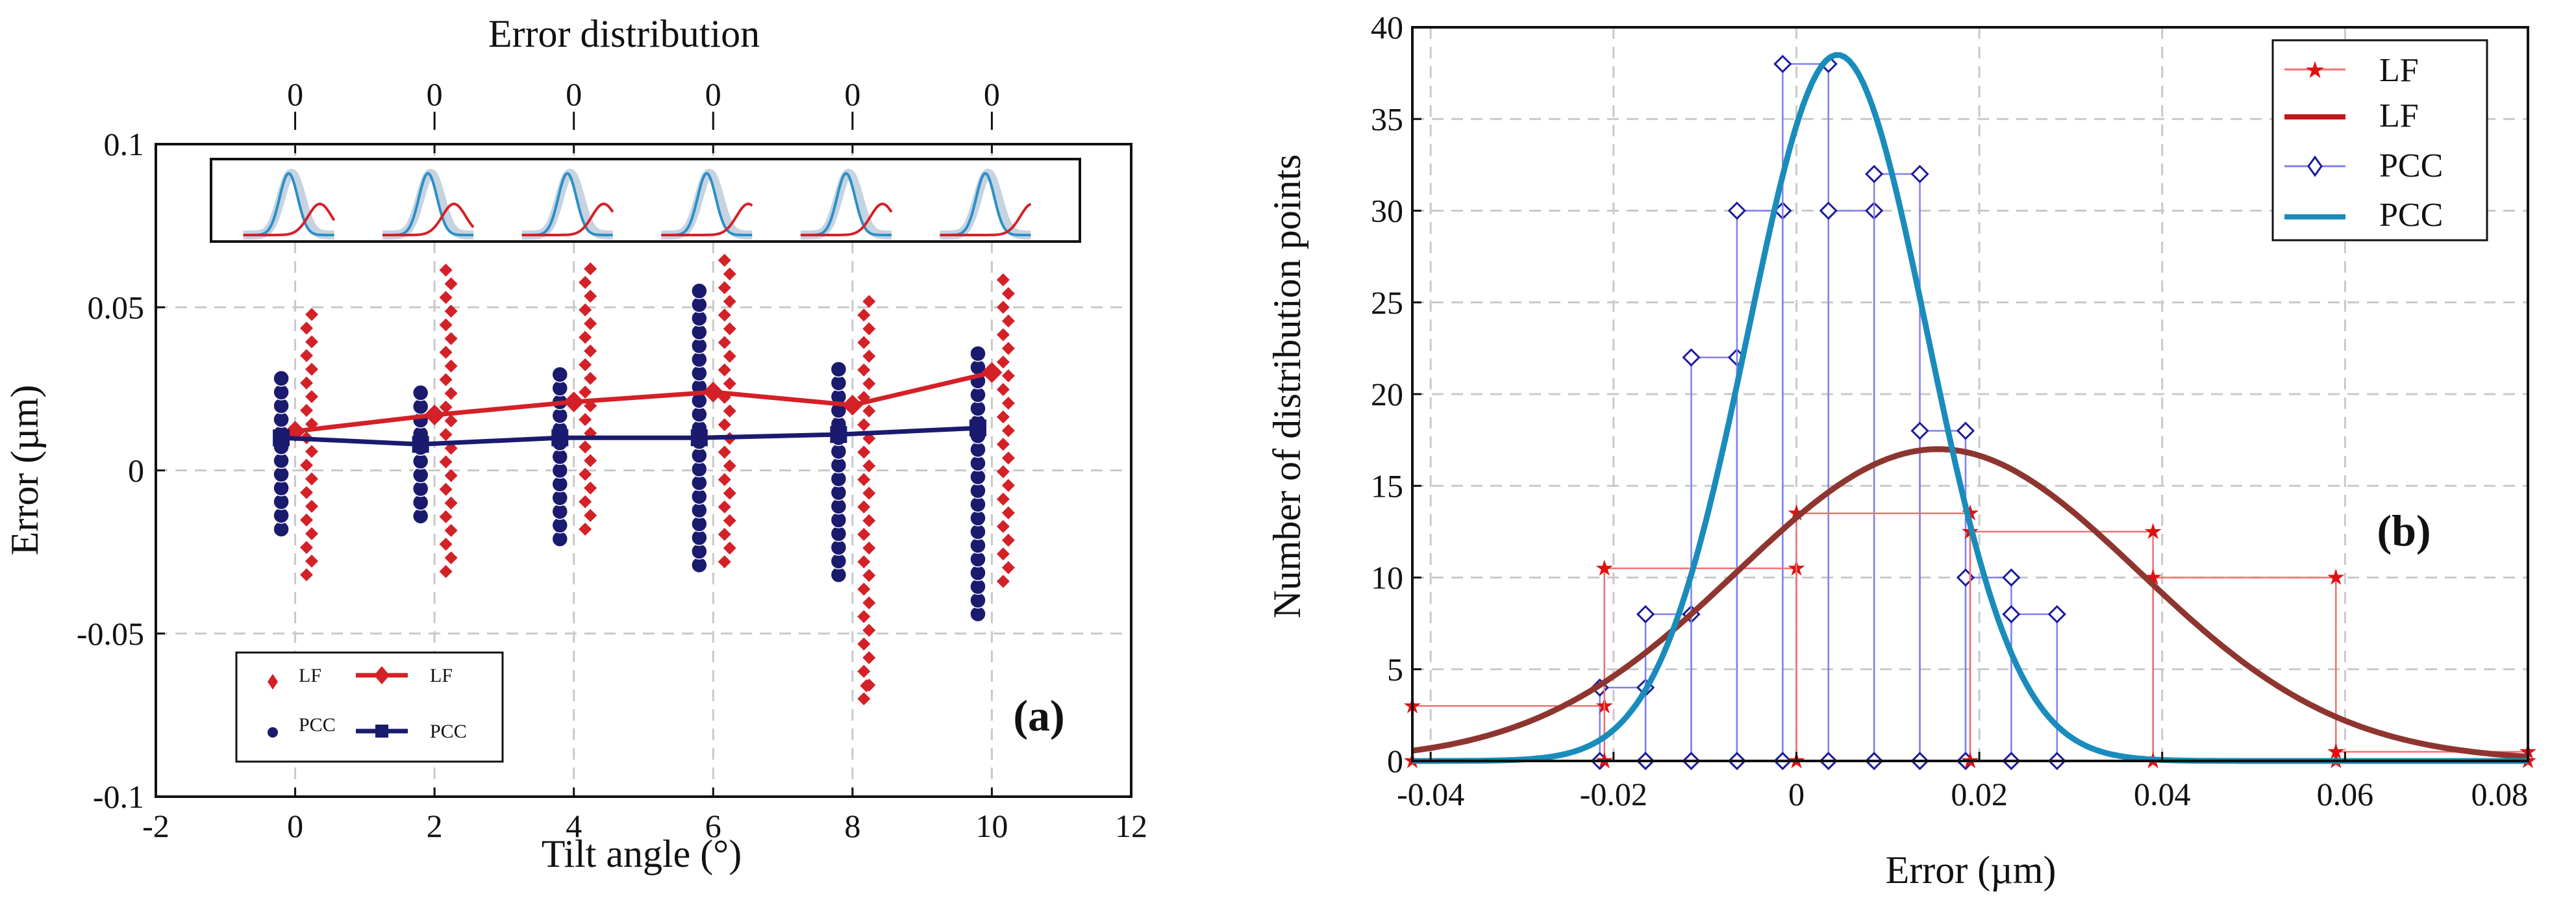 The width and height of the screenshot is (2576, 909). Describe the element at coordinates (118, 796) in the screenshot. I see `panel-a-ytick-label-0: -0.1` at that location.